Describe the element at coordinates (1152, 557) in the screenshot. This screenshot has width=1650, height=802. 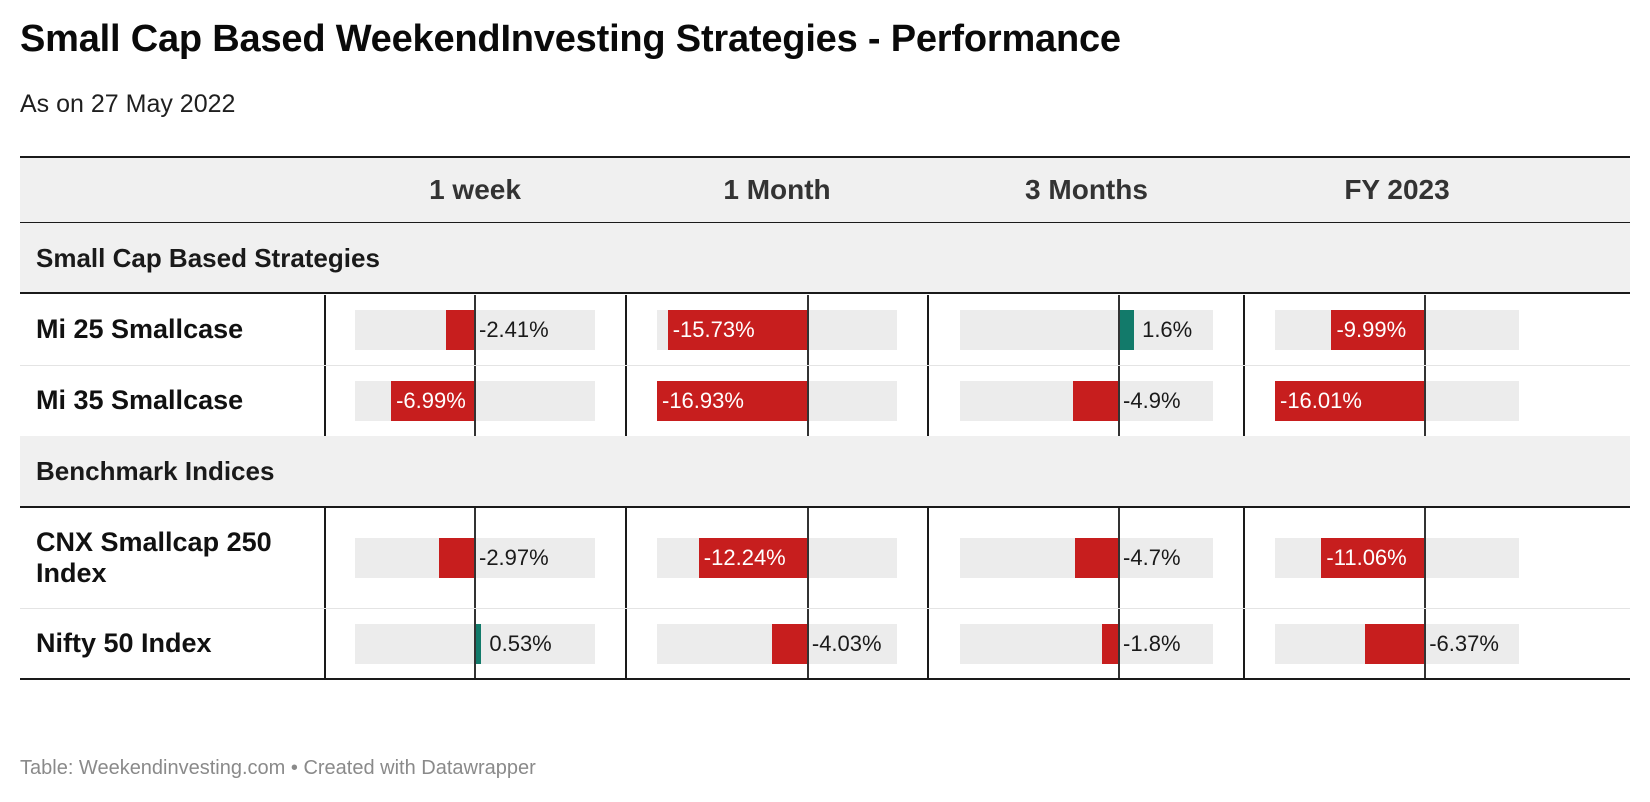
I see `value-label: -4.7%` at that location.